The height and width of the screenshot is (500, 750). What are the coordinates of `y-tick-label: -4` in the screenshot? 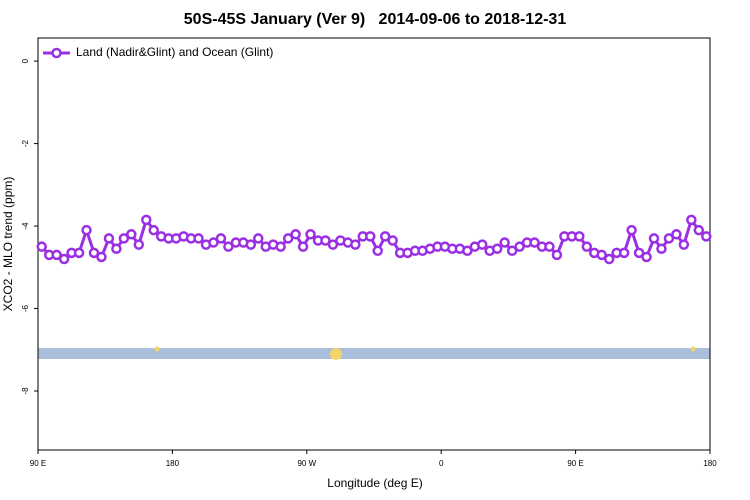 It's located at (25, 226).